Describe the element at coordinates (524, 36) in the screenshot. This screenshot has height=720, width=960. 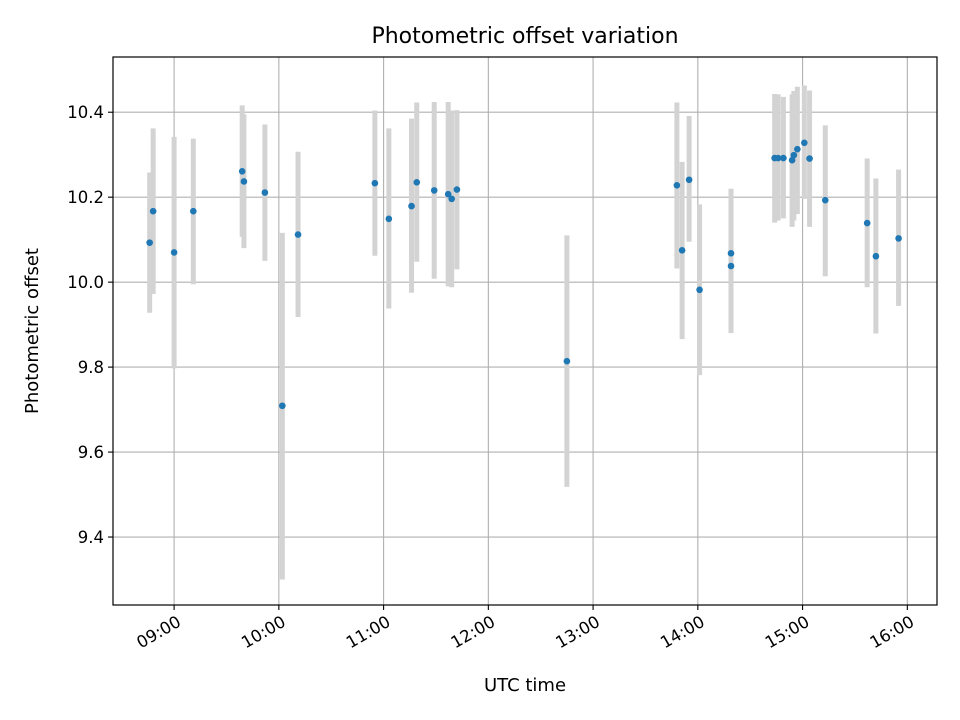
I see `chart-title: Photometric offset variation` at that location.